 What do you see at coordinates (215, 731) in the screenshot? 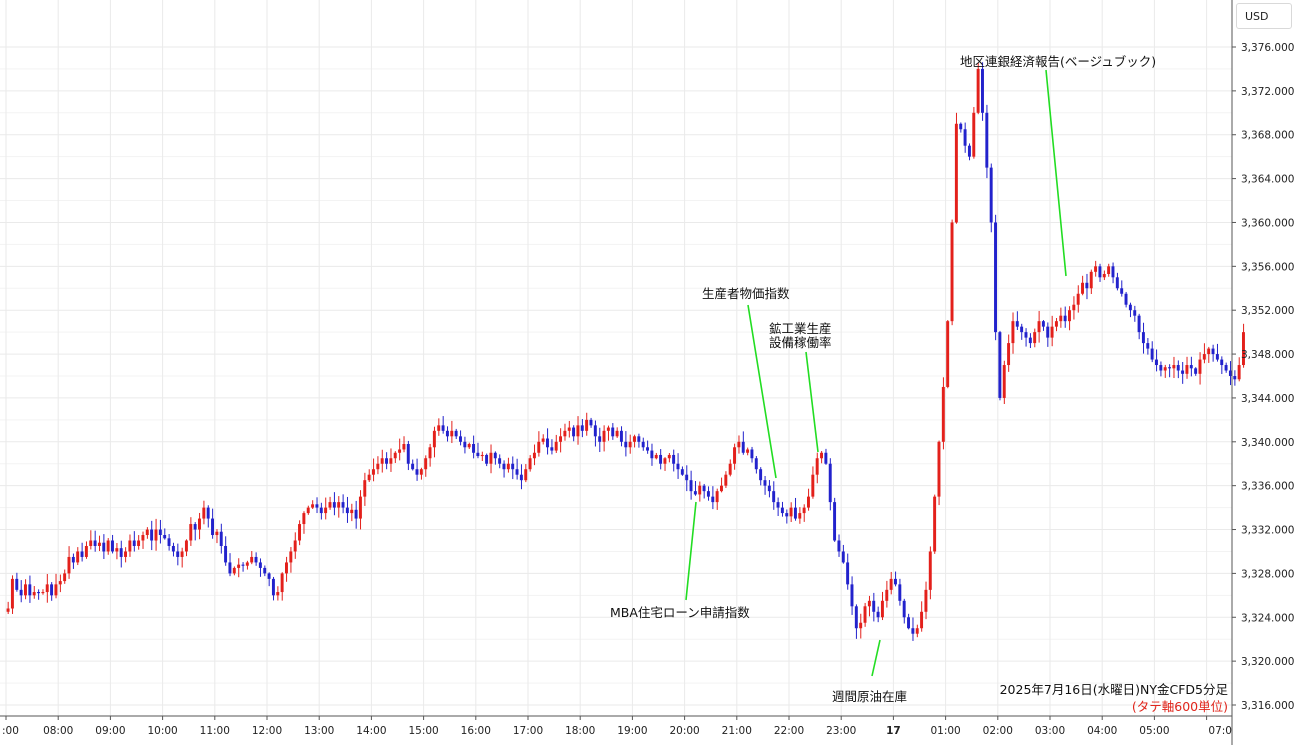
I see `x-tick-label: 11:00` at bounding box center [215, 731].